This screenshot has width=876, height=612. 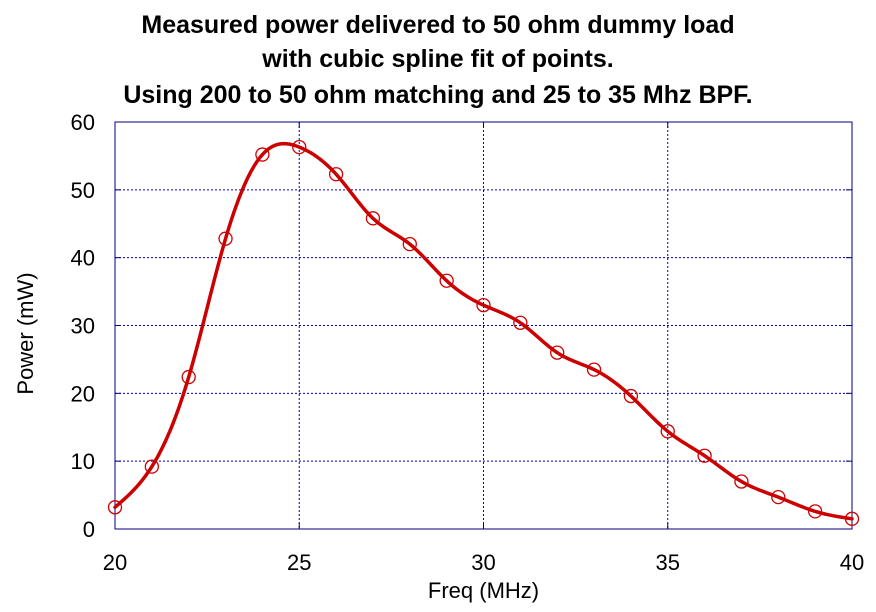 What do you see at coordinates (438, 59) in the screenshot?
I see `chart-title-line-2: with cubic spline fit of points.` at bounding box center [438, 59].